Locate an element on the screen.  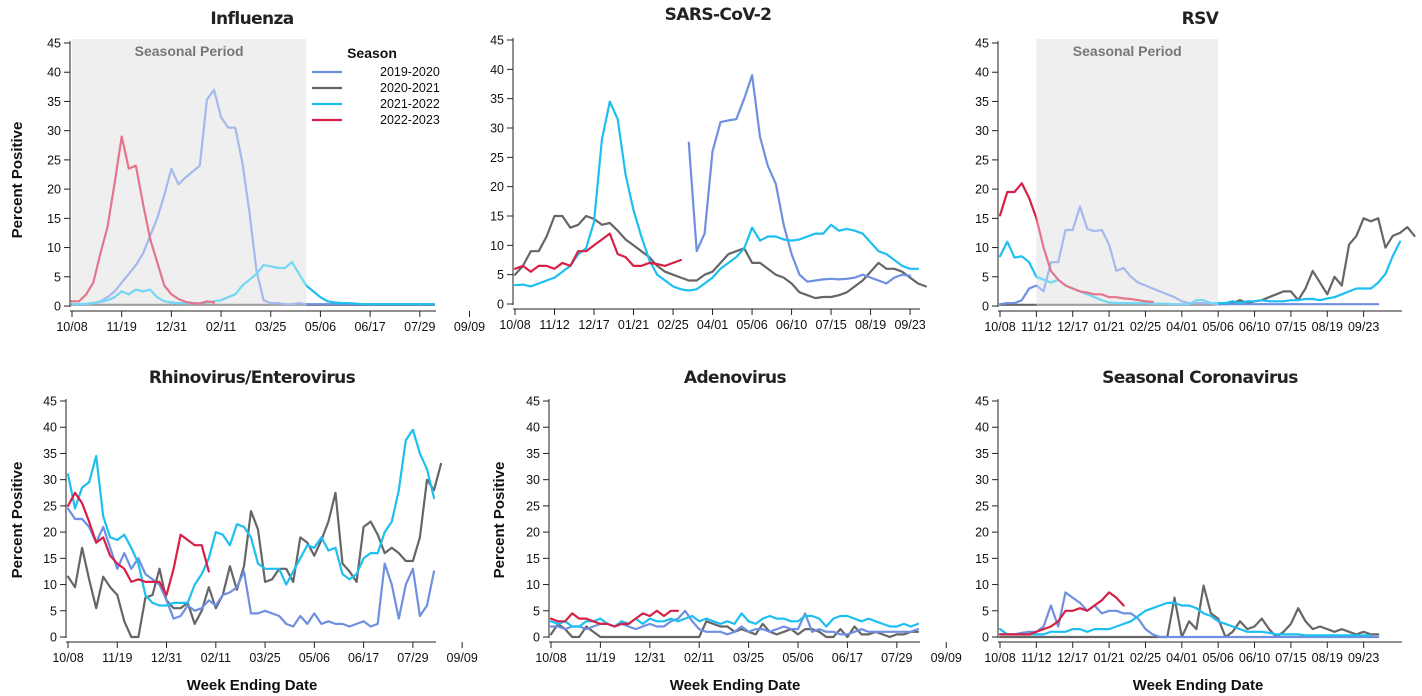
legend-title: Season is located at coordinates (372, 53).